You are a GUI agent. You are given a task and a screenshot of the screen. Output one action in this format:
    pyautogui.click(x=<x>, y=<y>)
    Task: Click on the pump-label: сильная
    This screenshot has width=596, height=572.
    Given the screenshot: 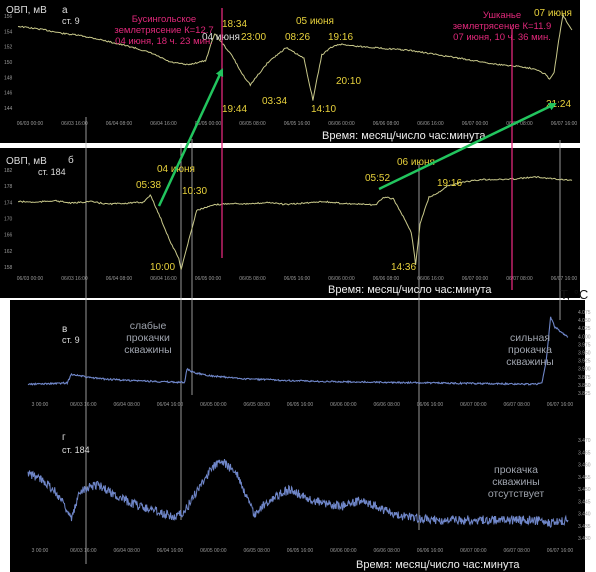 What is the action you would take?
    pyautogui.click(x=530, y=338)
    